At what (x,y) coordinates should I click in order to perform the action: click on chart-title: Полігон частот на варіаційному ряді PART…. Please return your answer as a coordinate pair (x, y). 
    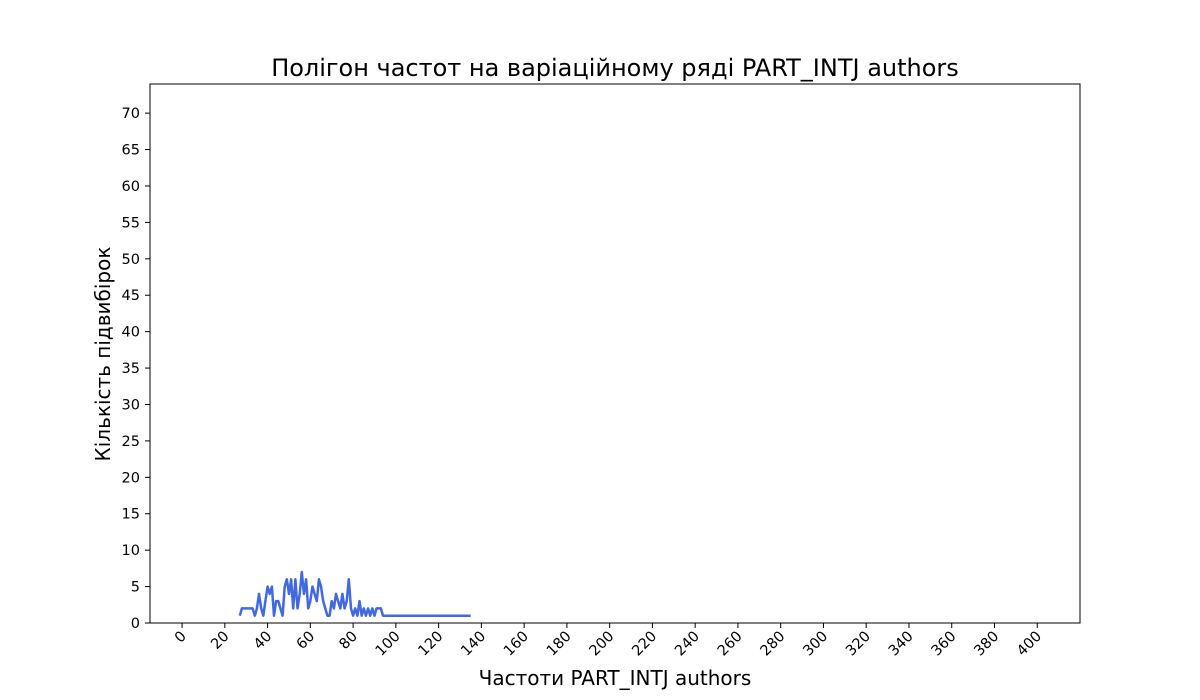
    Looking at the image, I should click on (615, 68).